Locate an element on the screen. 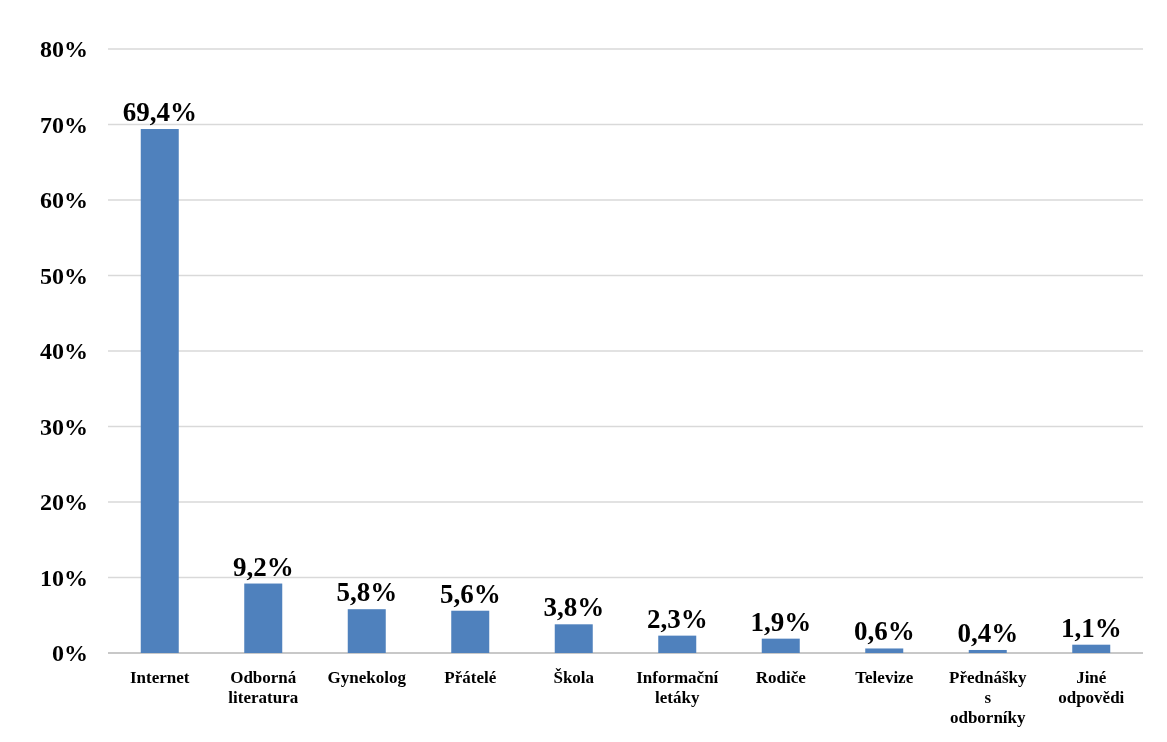  data-label: 0,4% is located at coordinates (988, 632).